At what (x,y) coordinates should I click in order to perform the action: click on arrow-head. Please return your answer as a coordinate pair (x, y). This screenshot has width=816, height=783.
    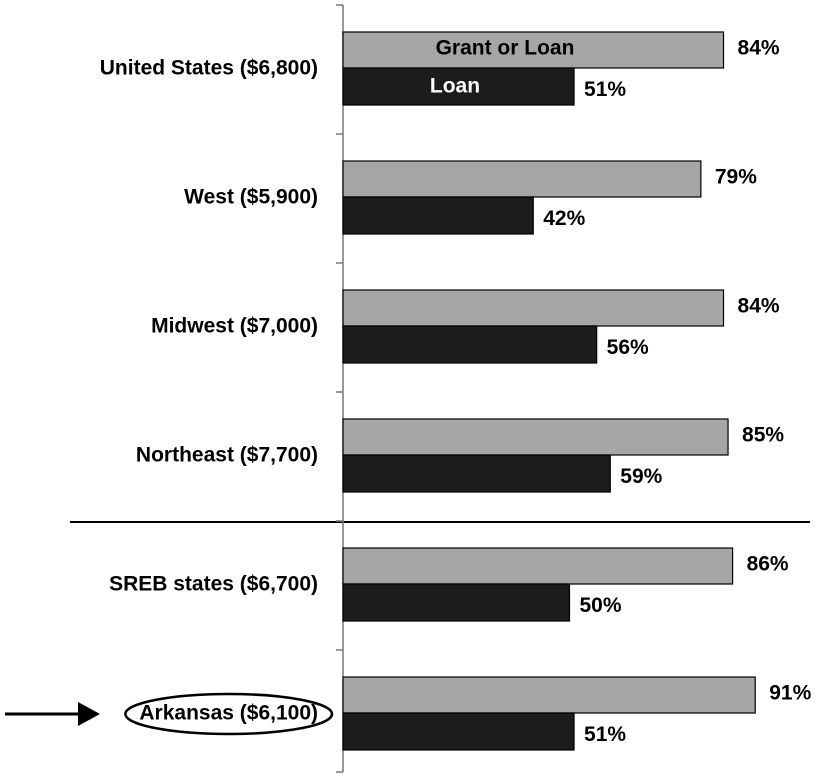
    Looking at the image, I should click on (89, 714).